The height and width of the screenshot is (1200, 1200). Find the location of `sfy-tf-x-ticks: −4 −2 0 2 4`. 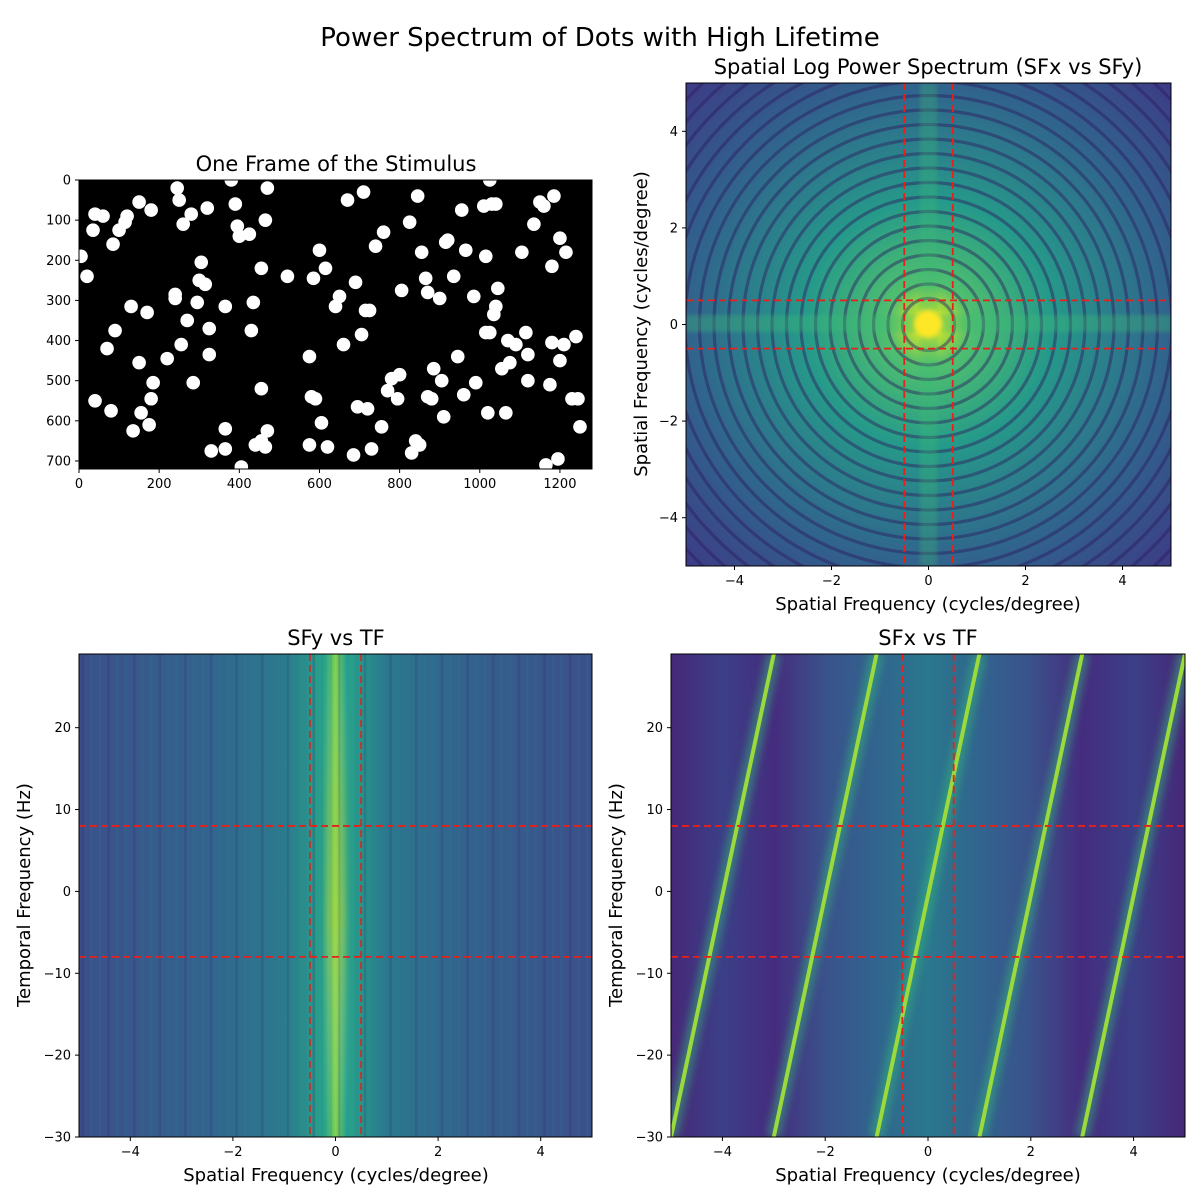

sfy-tf-x-ticks: −4 −2 0 2 4 is located at coordinates (333, 1148).